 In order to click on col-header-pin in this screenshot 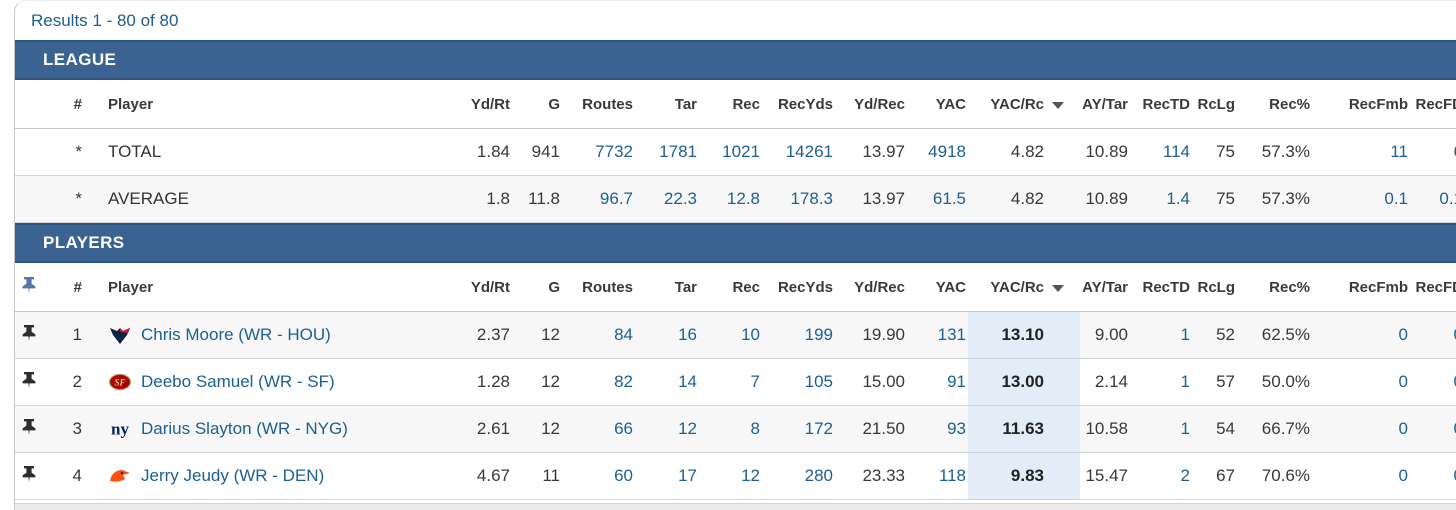, I will do `click(30, 287)`.